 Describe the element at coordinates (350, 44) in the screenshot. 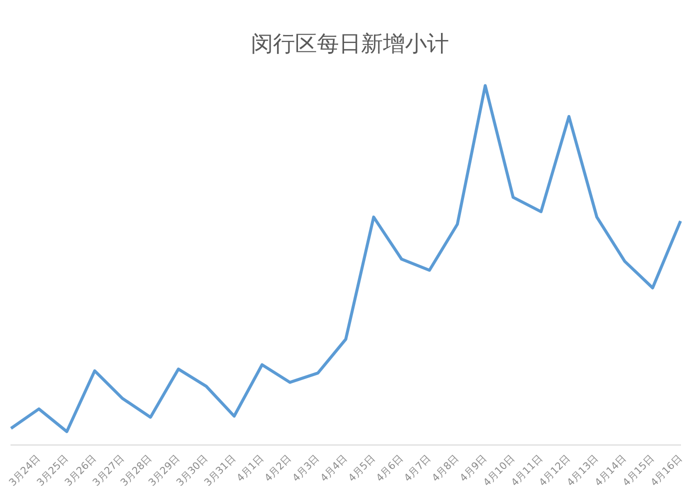

I see `chart-title: 闵行区每日新增小计` at that location.